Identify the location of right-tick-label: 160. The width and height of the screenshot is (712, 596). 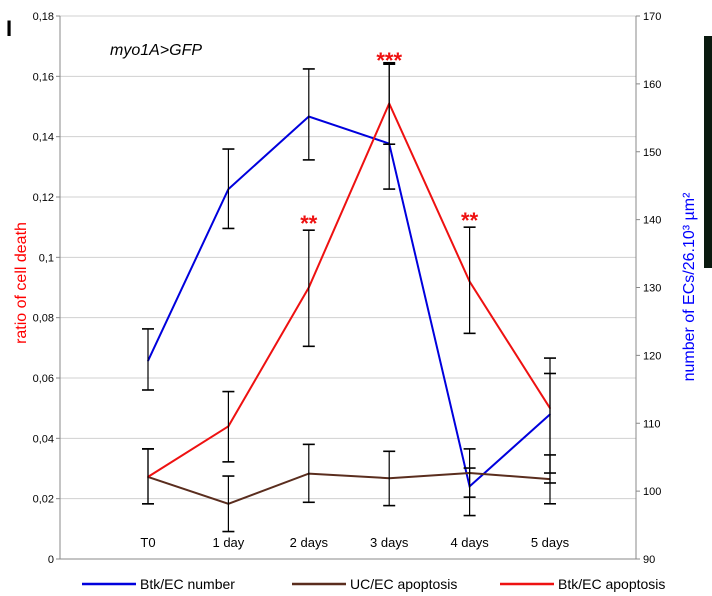
(652, 85).